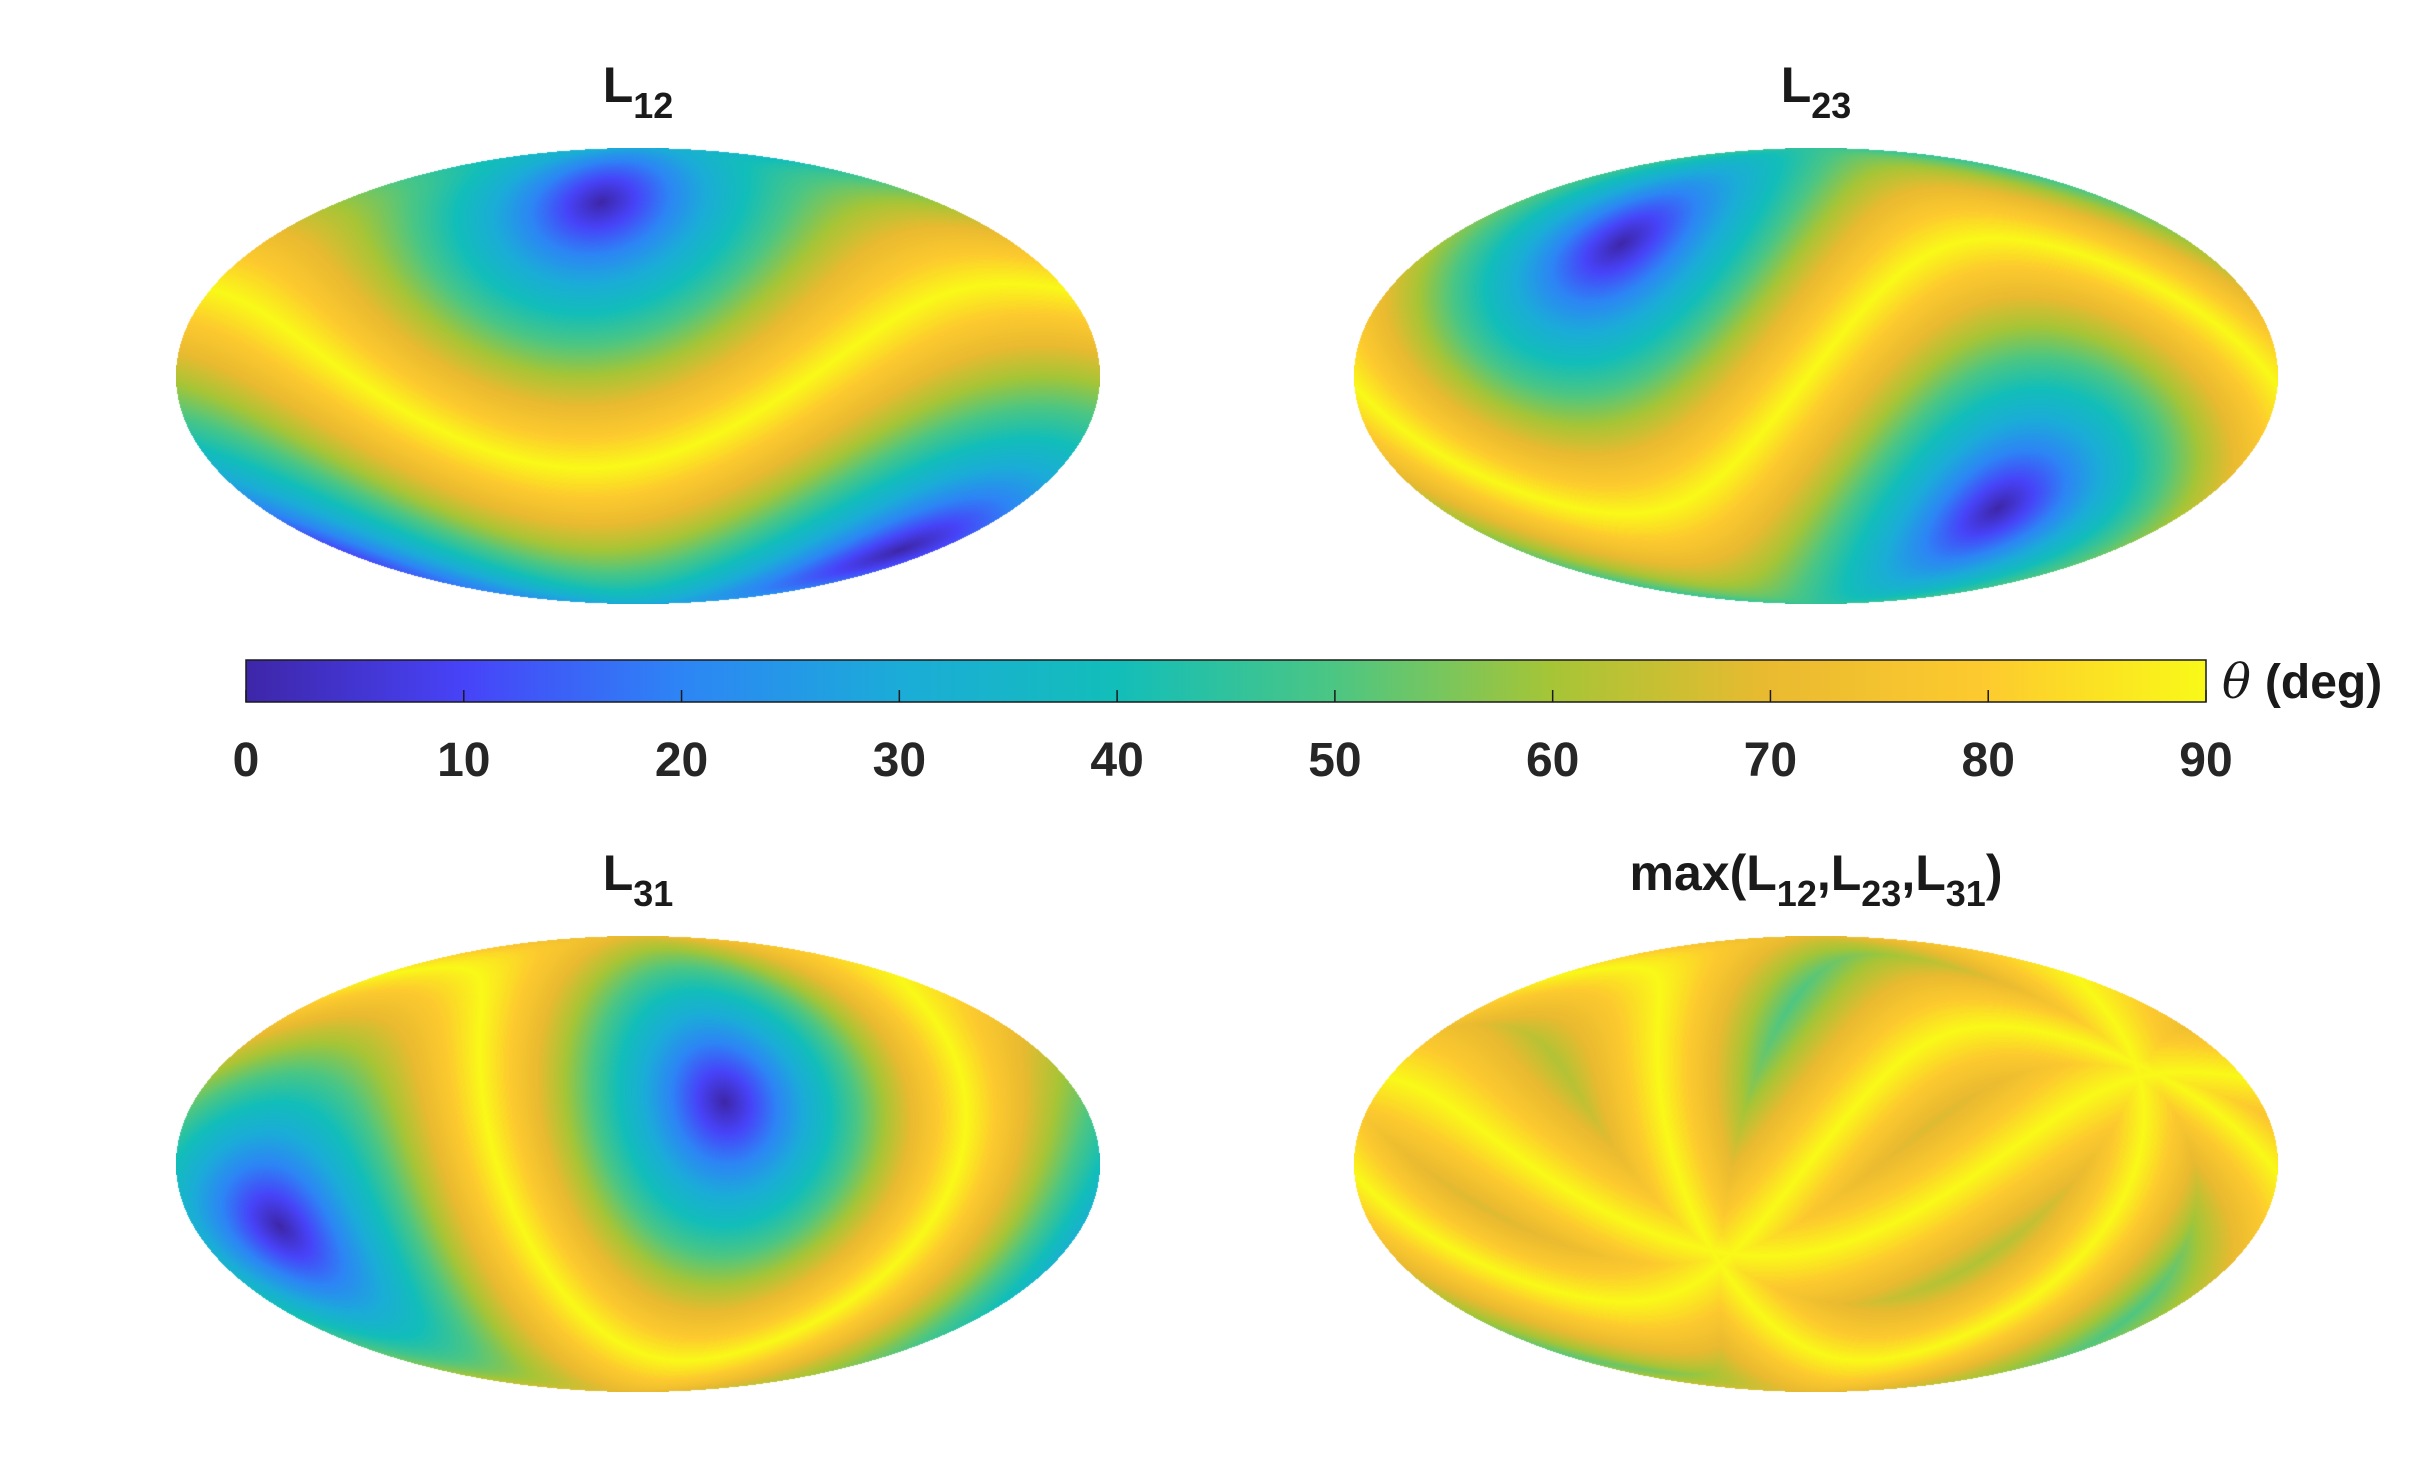 The height and width of the screenshot is (1460, 2436). What do you see at coordinates (246, 760) in the screenshot?
I see `colorbar-tick-label: 0` at bounding box center [246, 760].